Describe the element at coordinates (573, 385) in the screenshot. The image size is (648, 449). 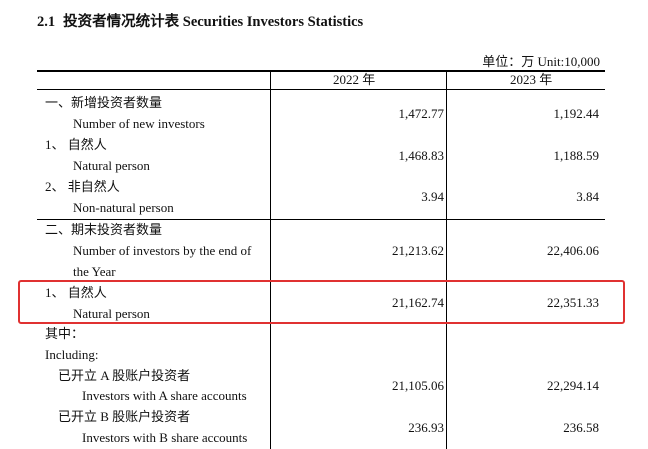
I see `cell-2023: 22,294.14` at that location.